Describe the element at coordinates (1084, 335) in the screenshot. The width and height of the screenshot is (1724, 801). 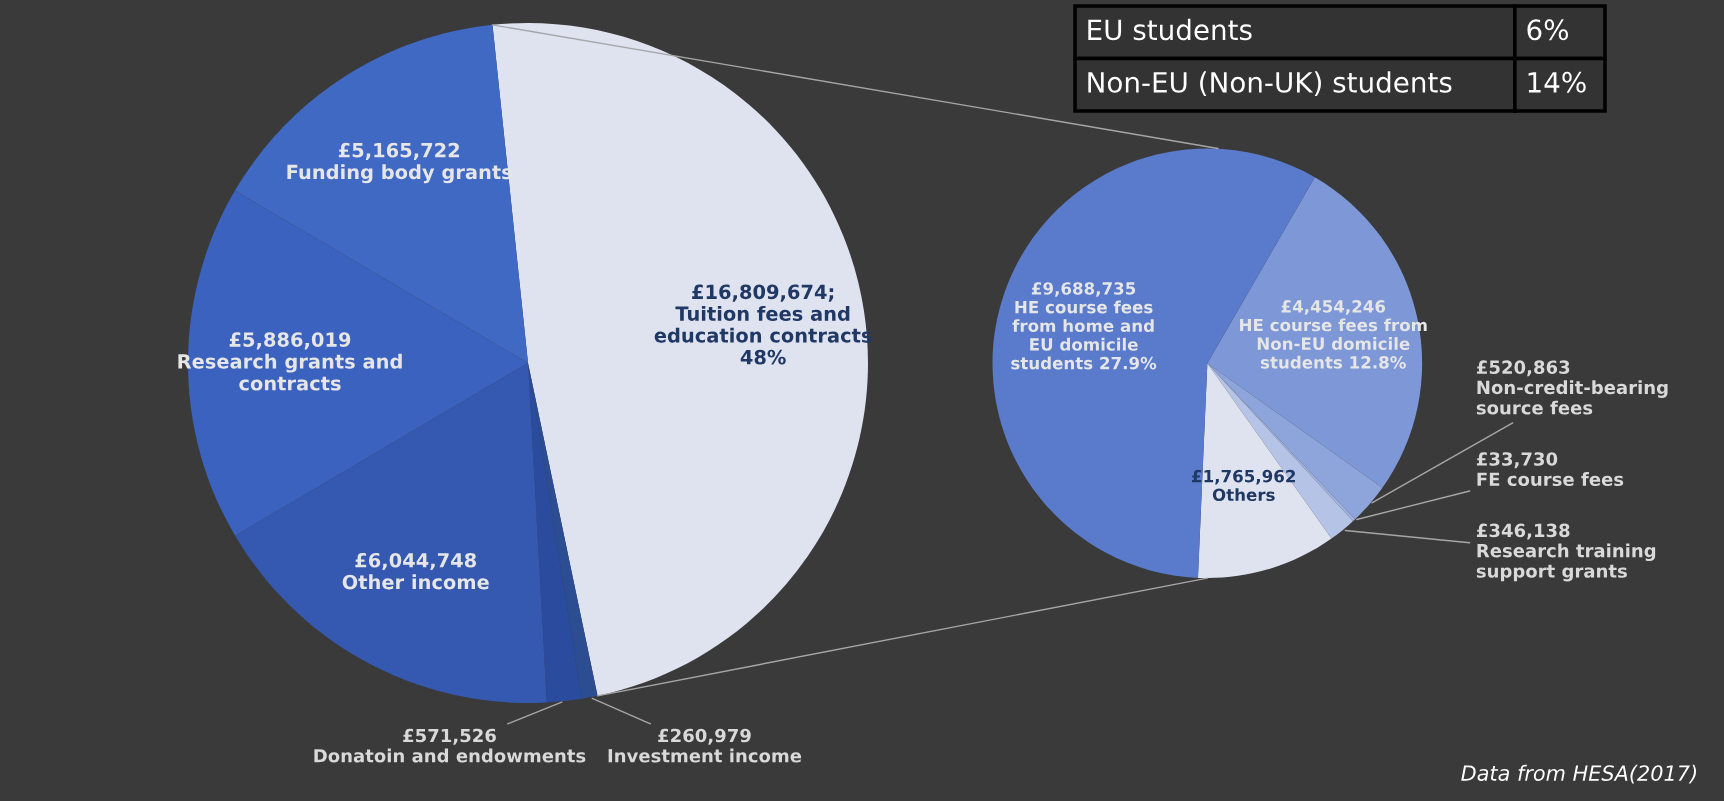
I see `slice-label: HE course fees from home and EU domicile students 27.9%` at that location.